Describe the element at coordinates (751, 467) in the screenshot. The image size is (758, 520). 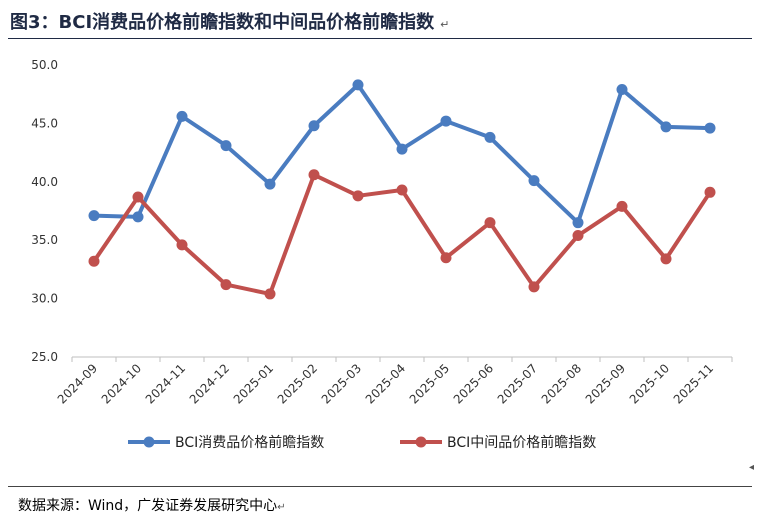
I see `arrow-mark-icon: ◂` at that location.